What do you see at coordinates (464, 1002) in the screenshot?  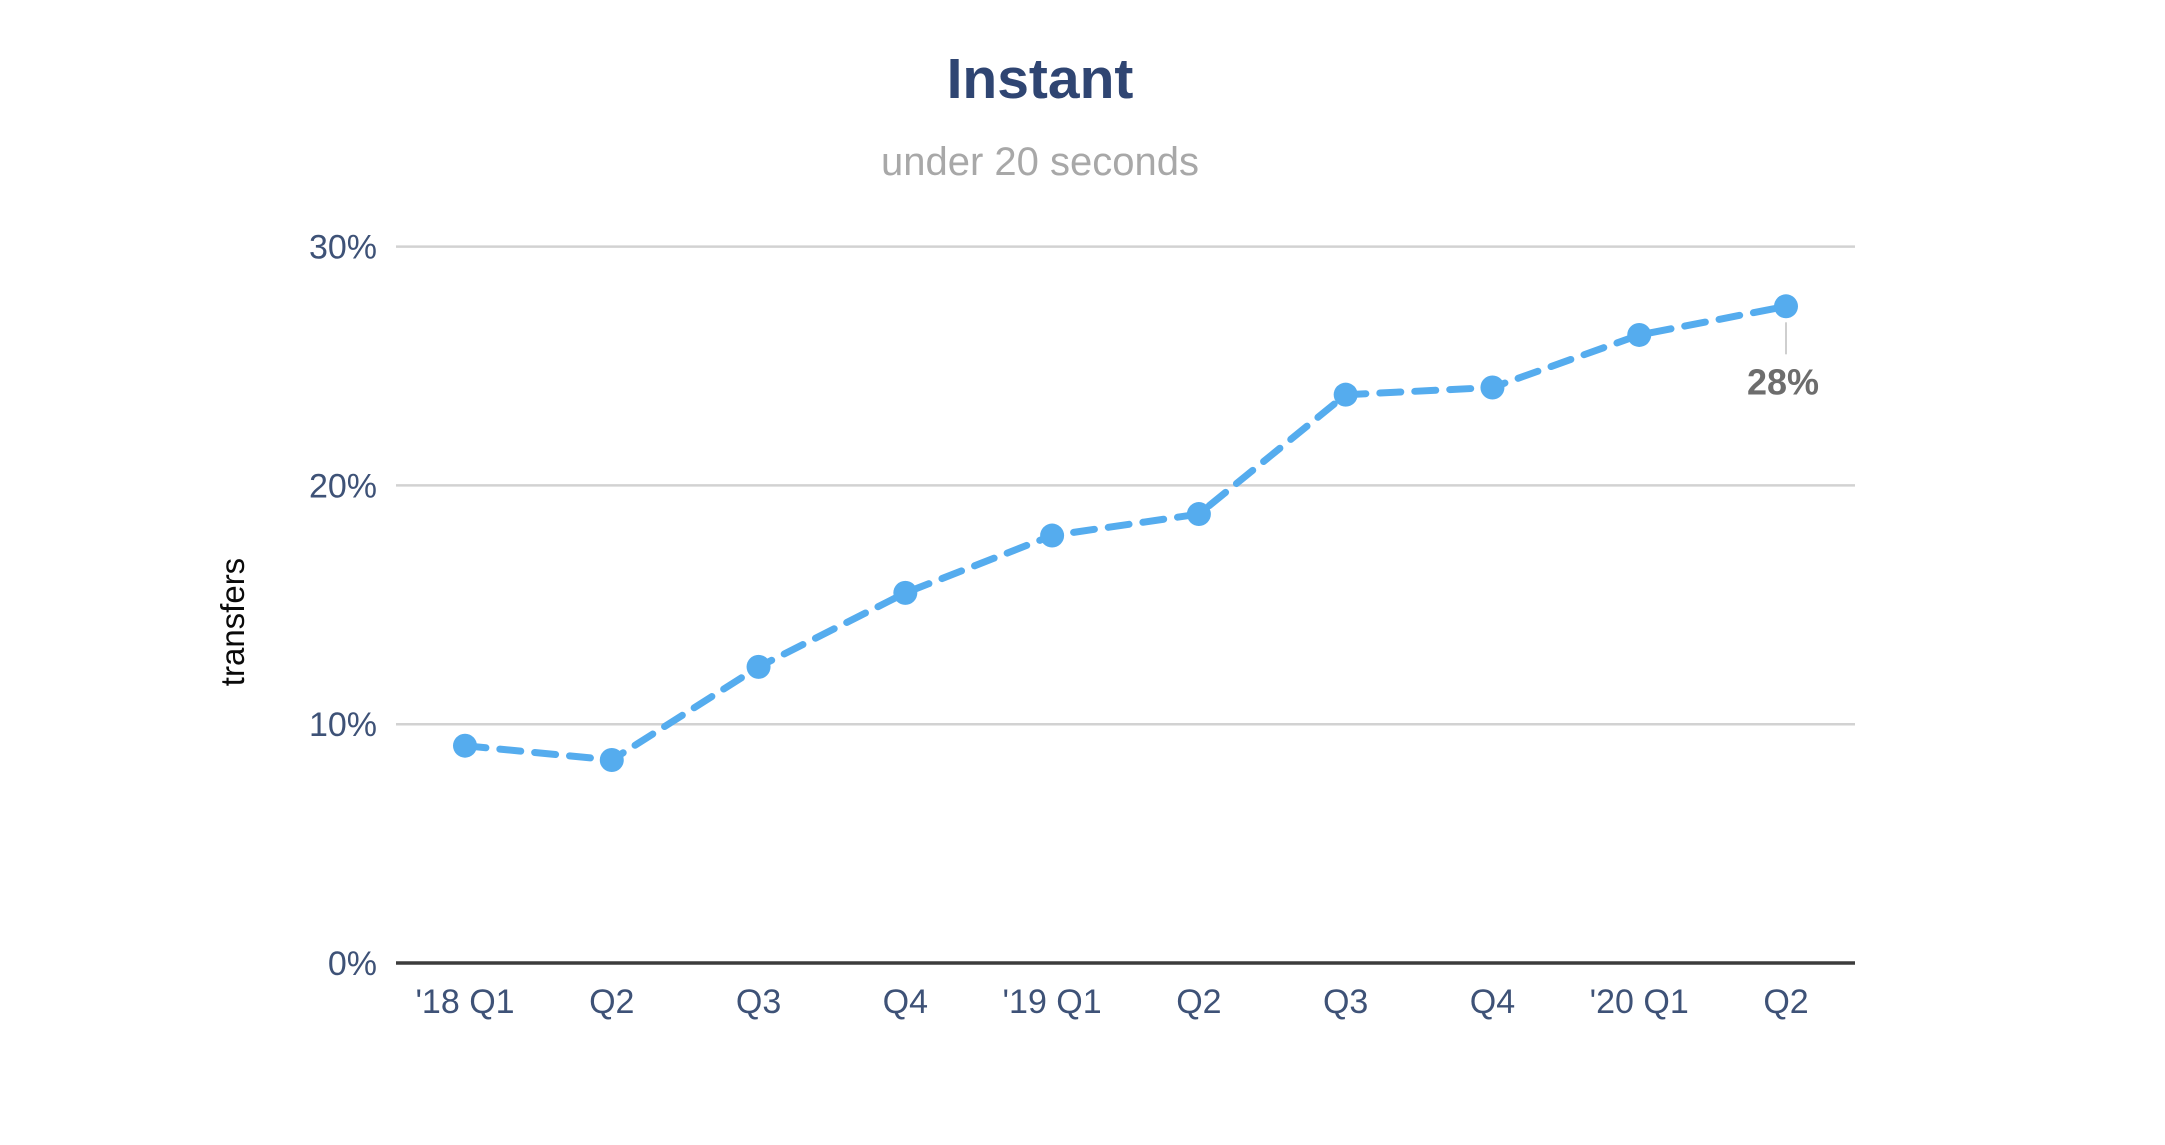 I see `x-tick-label: '18 Q1` at bounding box center [464, 1002].